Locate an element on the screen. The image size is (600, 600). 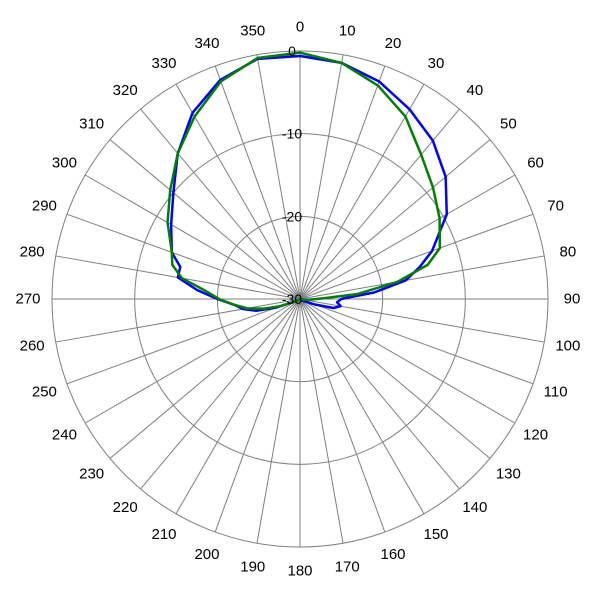
angle-label-50: 50 is located at coordinates (508, 124).